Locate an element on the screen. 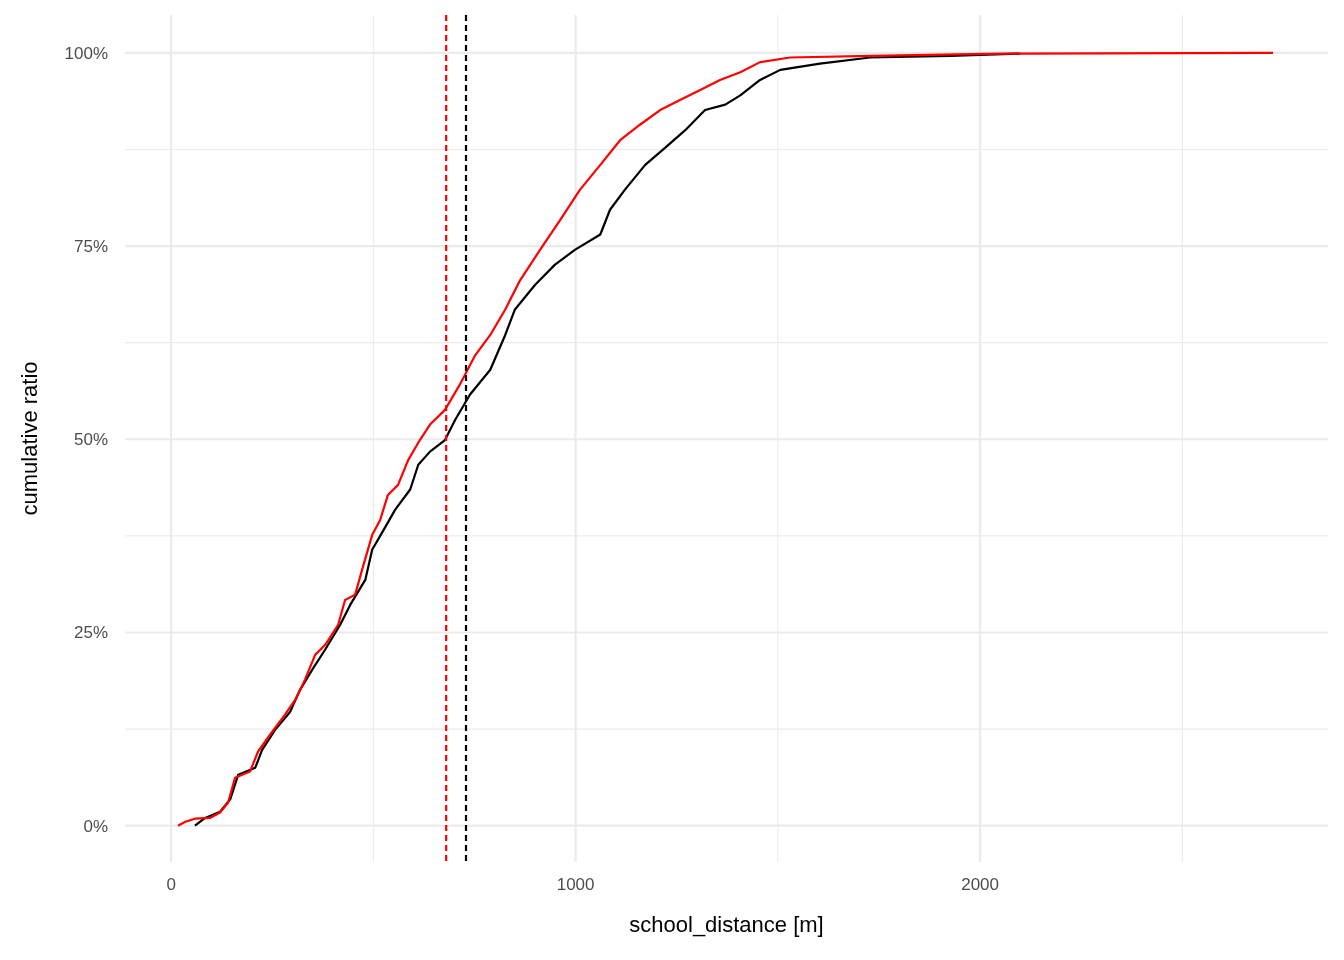 This screenshot has width=1344, height=960. y-tick-label: 100% is located at coordinates (86, 53).